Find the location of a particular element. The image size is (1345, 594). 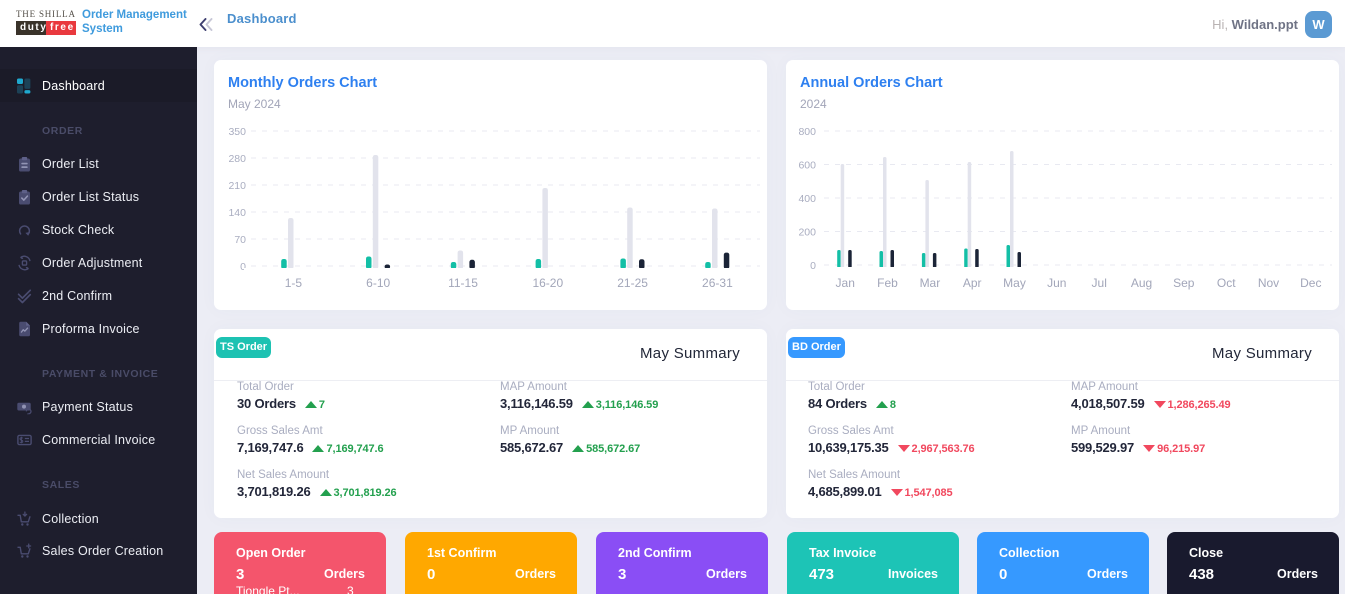

svg-text: May is located at coordinates (1014, 283).